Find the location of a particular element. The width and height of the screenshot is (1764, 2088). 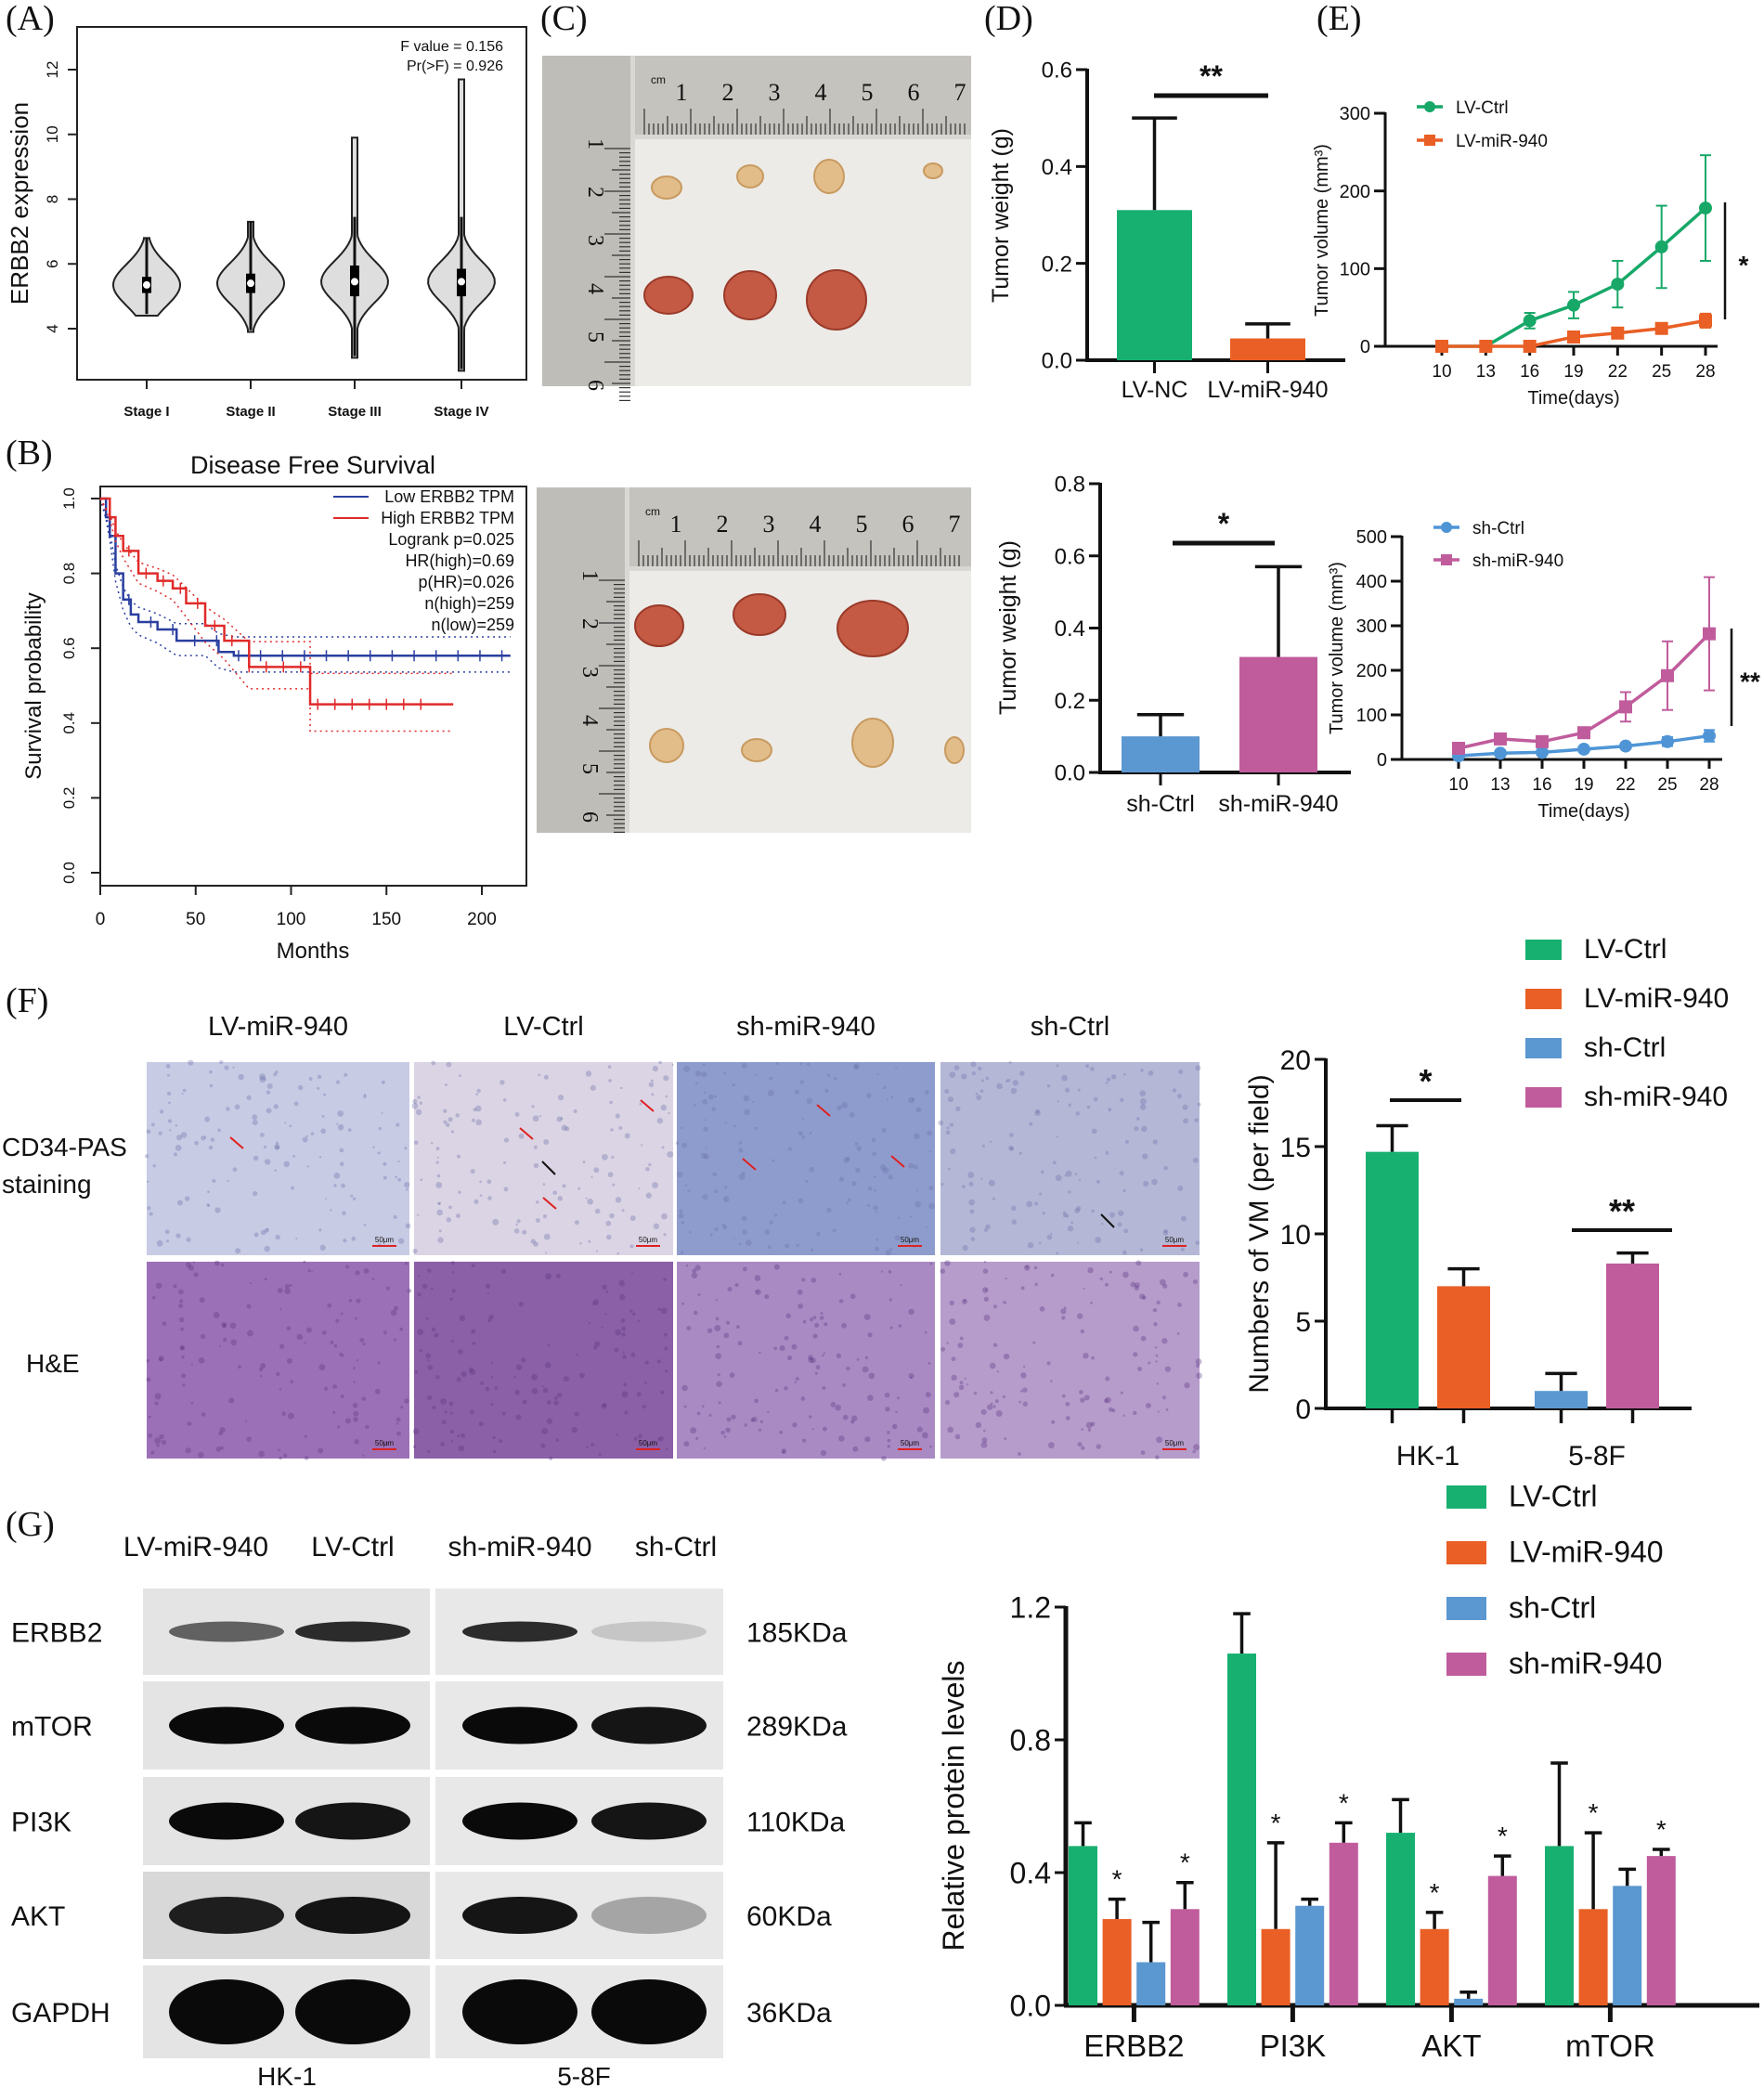

x-tick-label: AKT is located at coordinates (1451, 2046).